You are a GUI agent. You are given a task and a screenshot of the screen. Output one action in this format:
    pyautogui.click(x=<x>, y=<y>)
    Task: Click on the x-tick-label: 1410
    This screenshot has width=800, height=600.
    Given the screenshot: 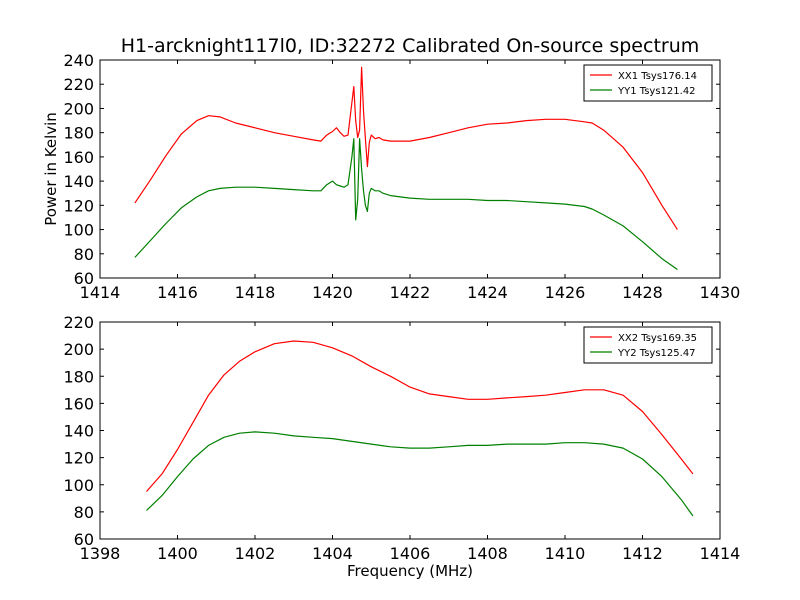 What is the action you would take?
    pyautogui.click(x=565, y=553)
    